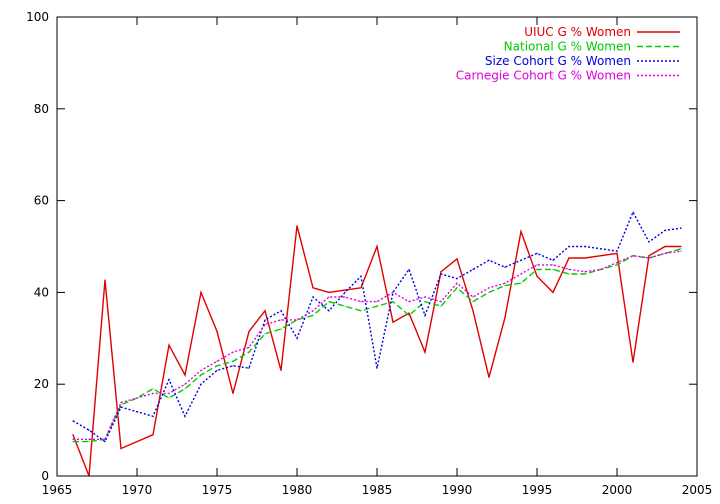 This screenshot has width=720, height=504. Describe the element at coordinates (577, 32) in the screenshot. I see `legend-label-0: UIUC G % Women` at that location.